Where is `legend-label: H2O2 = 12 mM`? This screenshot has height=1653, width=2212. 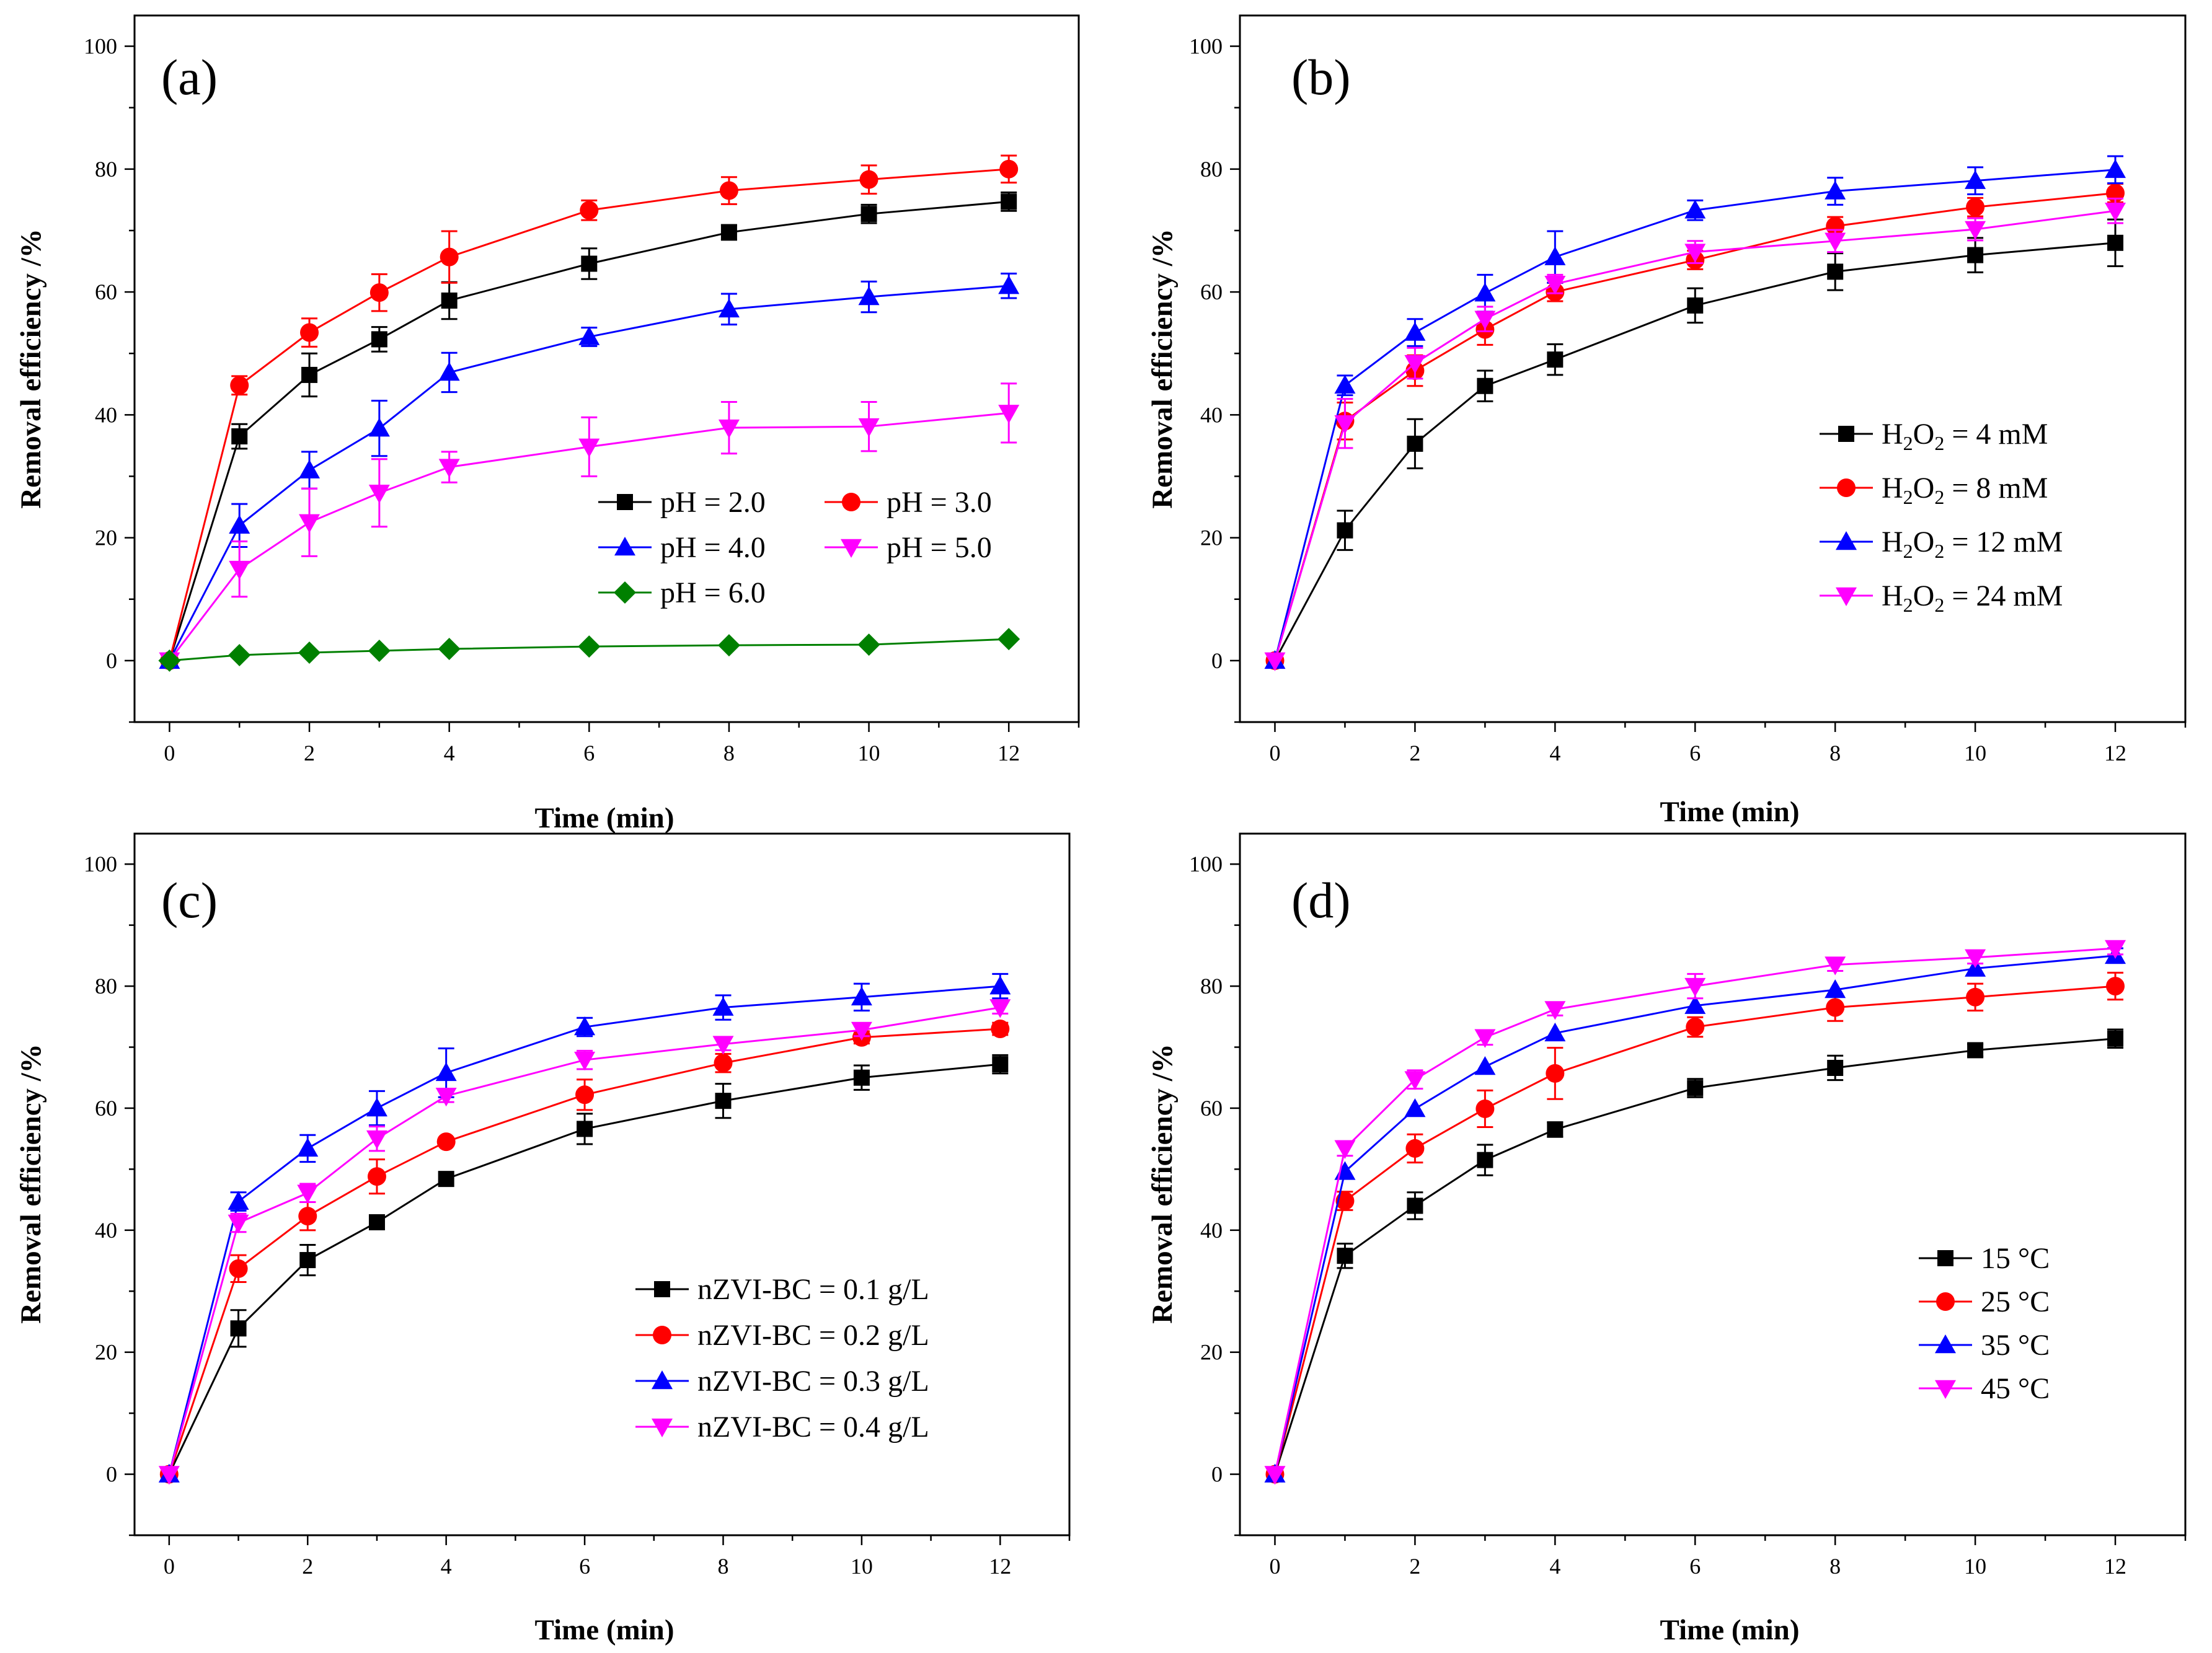
legend-label: H2O2 = 12 mM is located at coordinates (1972, 544).